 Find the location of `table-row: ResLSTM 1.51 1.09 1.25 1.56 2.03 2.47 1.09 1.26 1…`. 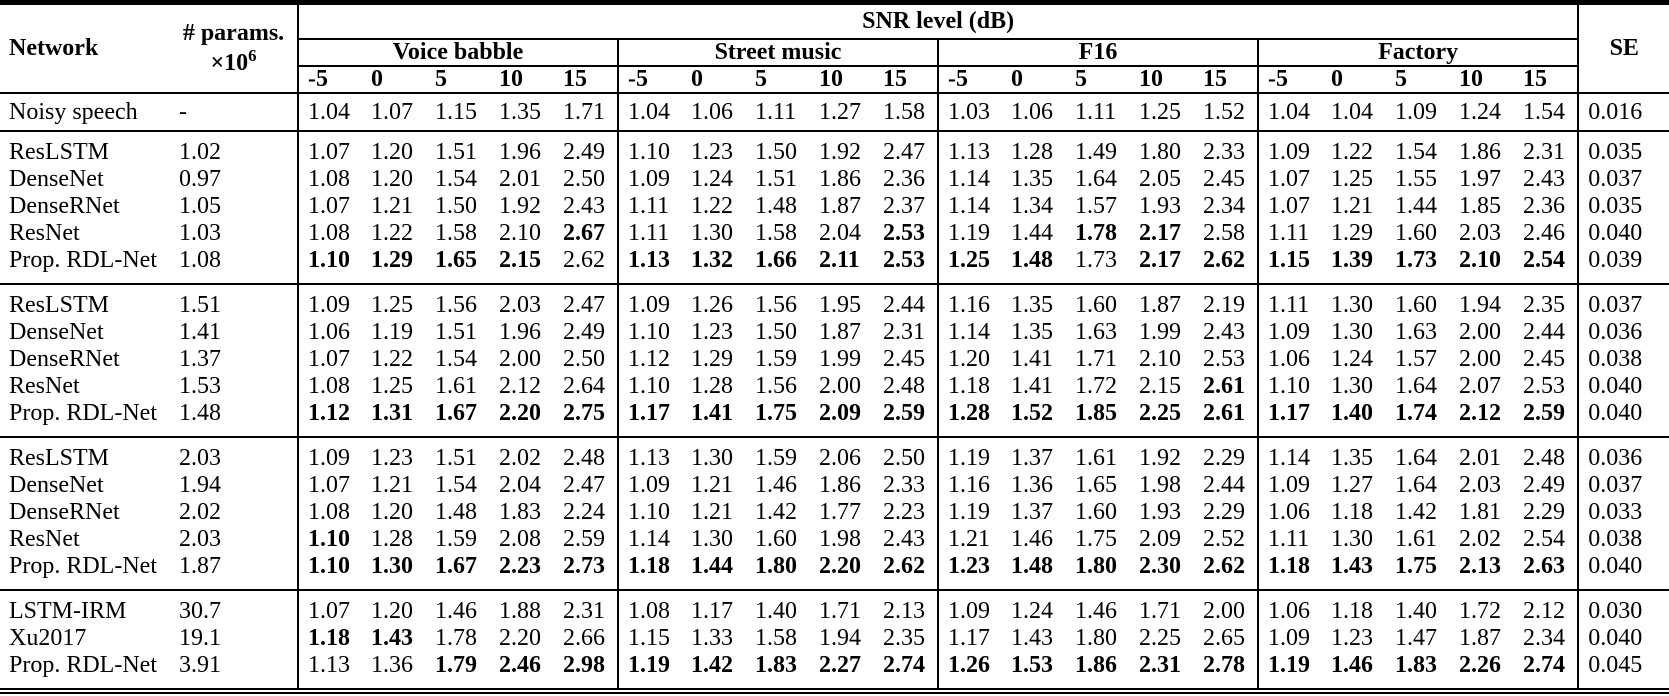

table-row: ResLSTM 1.51 1.09 1.25 1.56 2.03 2.47 1.09 1.26 1… is located at coordinates (834, 302).